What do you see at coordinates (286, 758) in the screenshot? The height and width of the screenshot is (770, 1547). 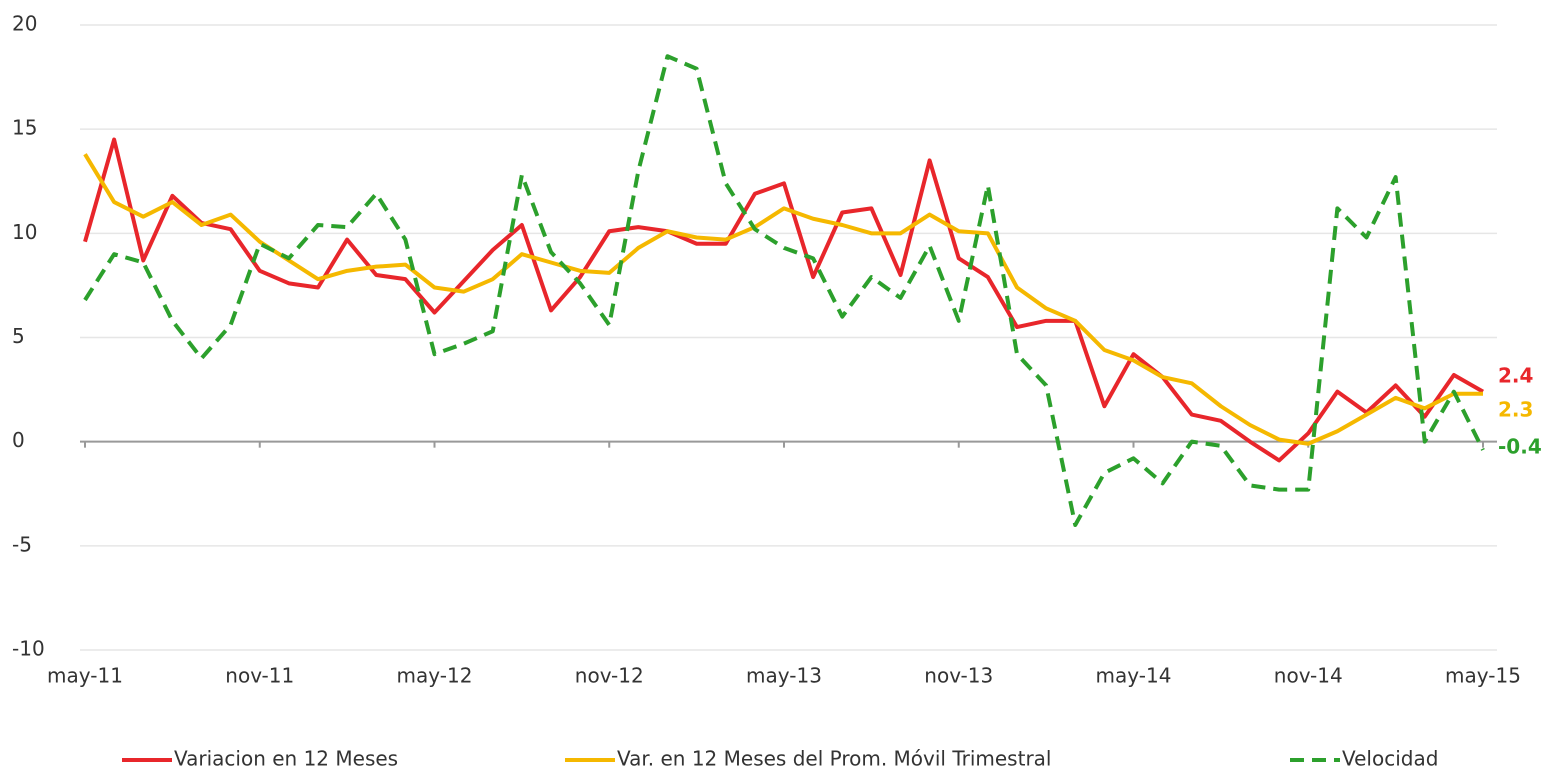 I see `legend-label: Variacion en 12 Meses` at bounding box center [286, 758].